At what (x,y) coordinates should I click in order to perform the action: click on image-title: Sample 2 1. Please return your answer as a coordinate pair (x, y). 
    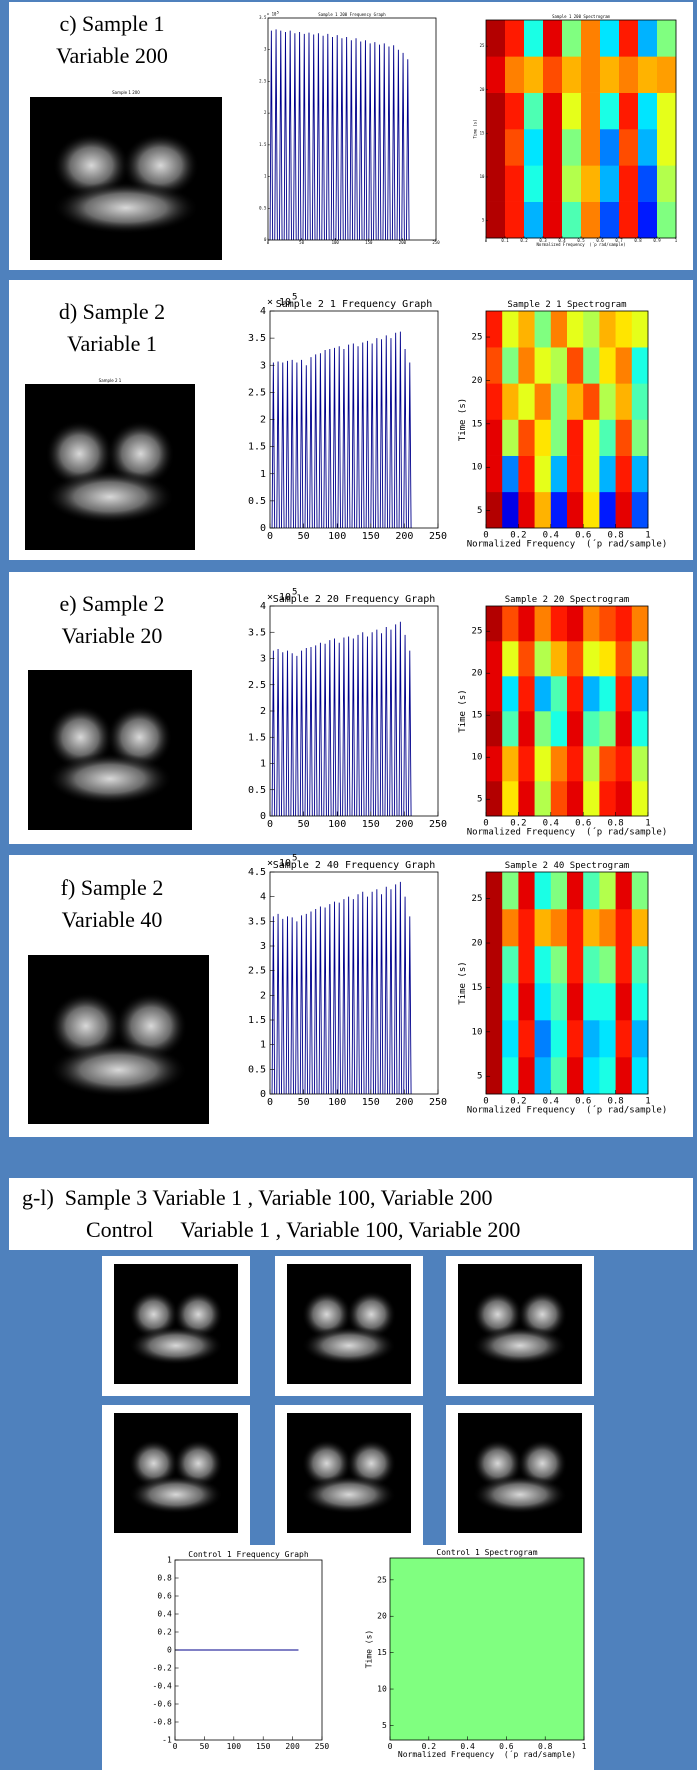
    Looking at the image, I should click on (110, 380).